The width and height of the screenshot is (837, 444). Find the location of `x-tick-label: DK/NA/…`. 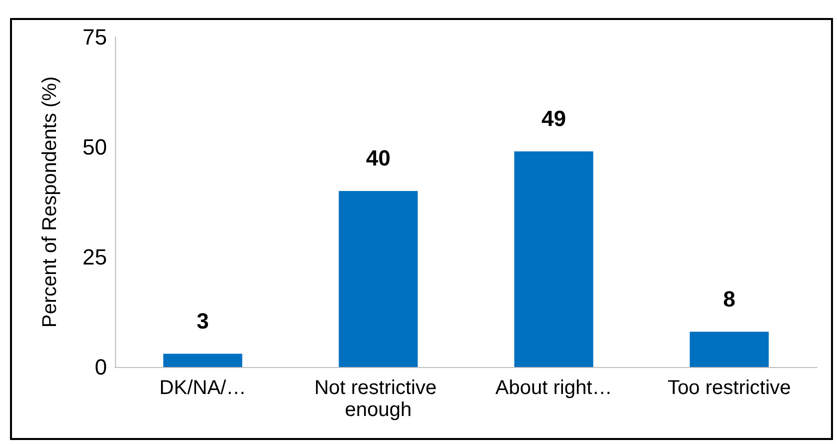

x-tick-label: DK/NA/… is located at coordinates (202, 388).